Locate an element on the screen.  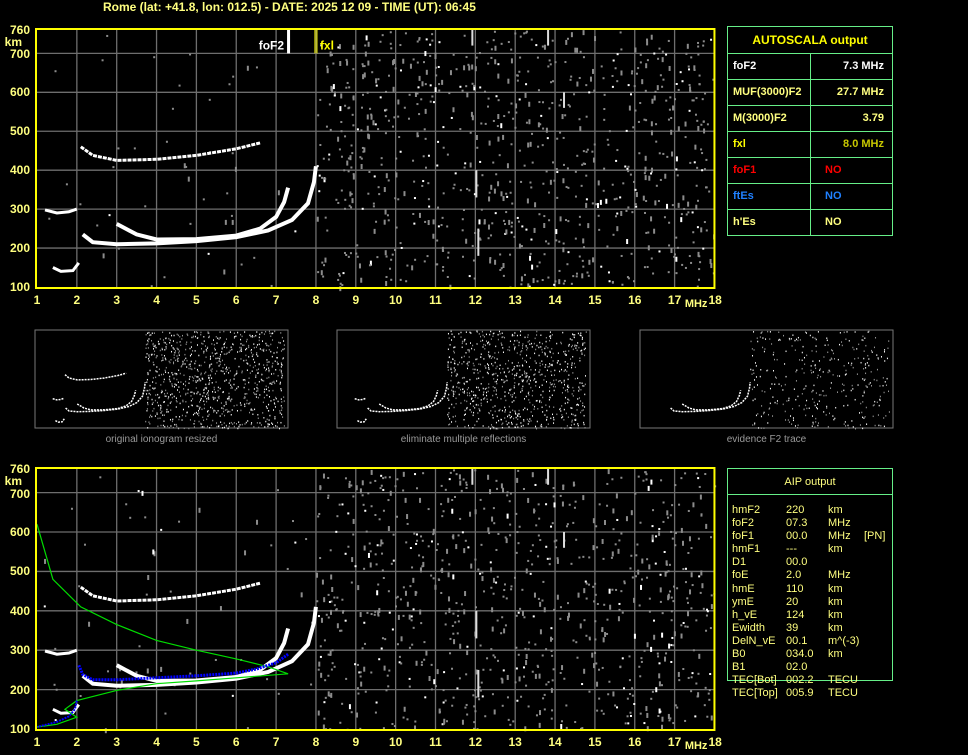
aip-param: foF2 is located at coordinates (743, 523).